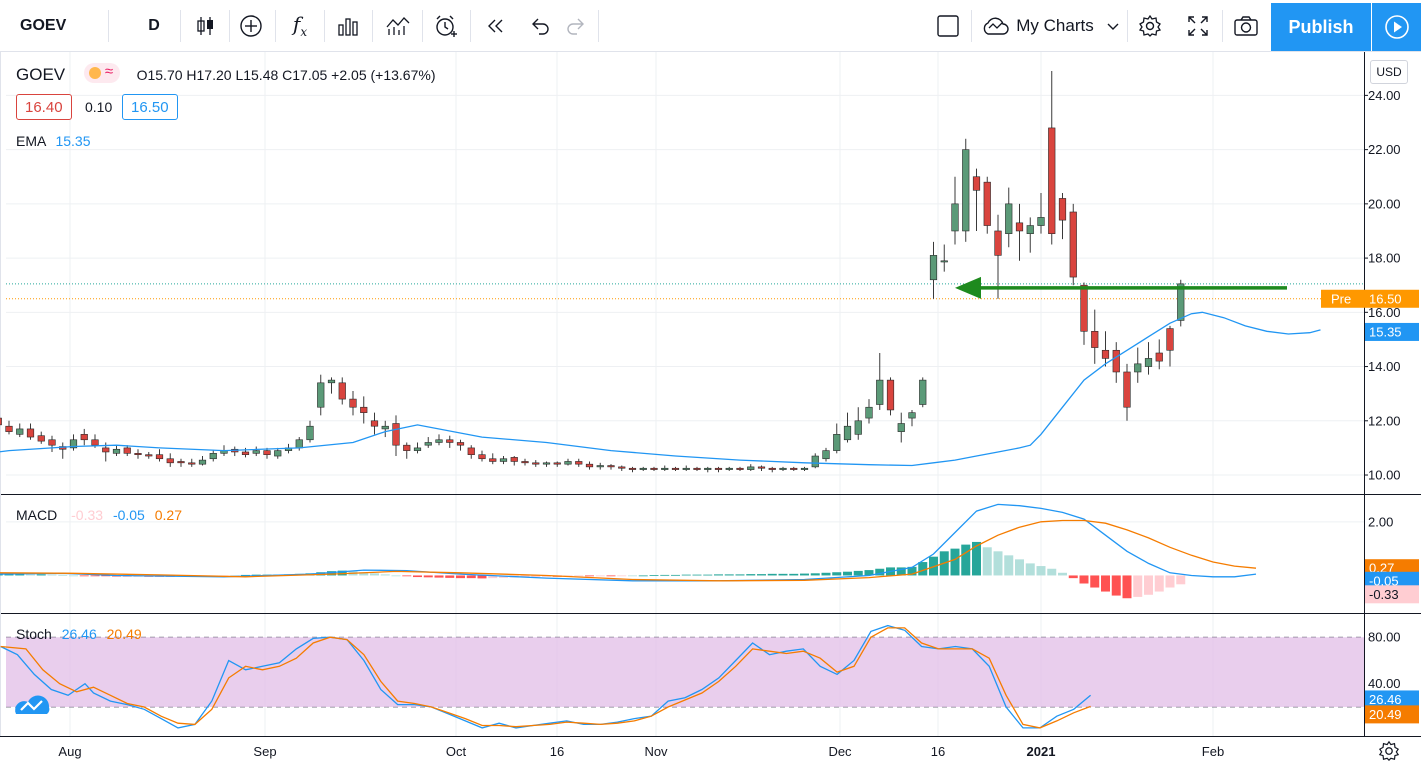 The image size is (1421, 767). What do you see at coordinates (205, 25) in the screenshot?
I see `bar-style-button` at bounding box center [205, 25].